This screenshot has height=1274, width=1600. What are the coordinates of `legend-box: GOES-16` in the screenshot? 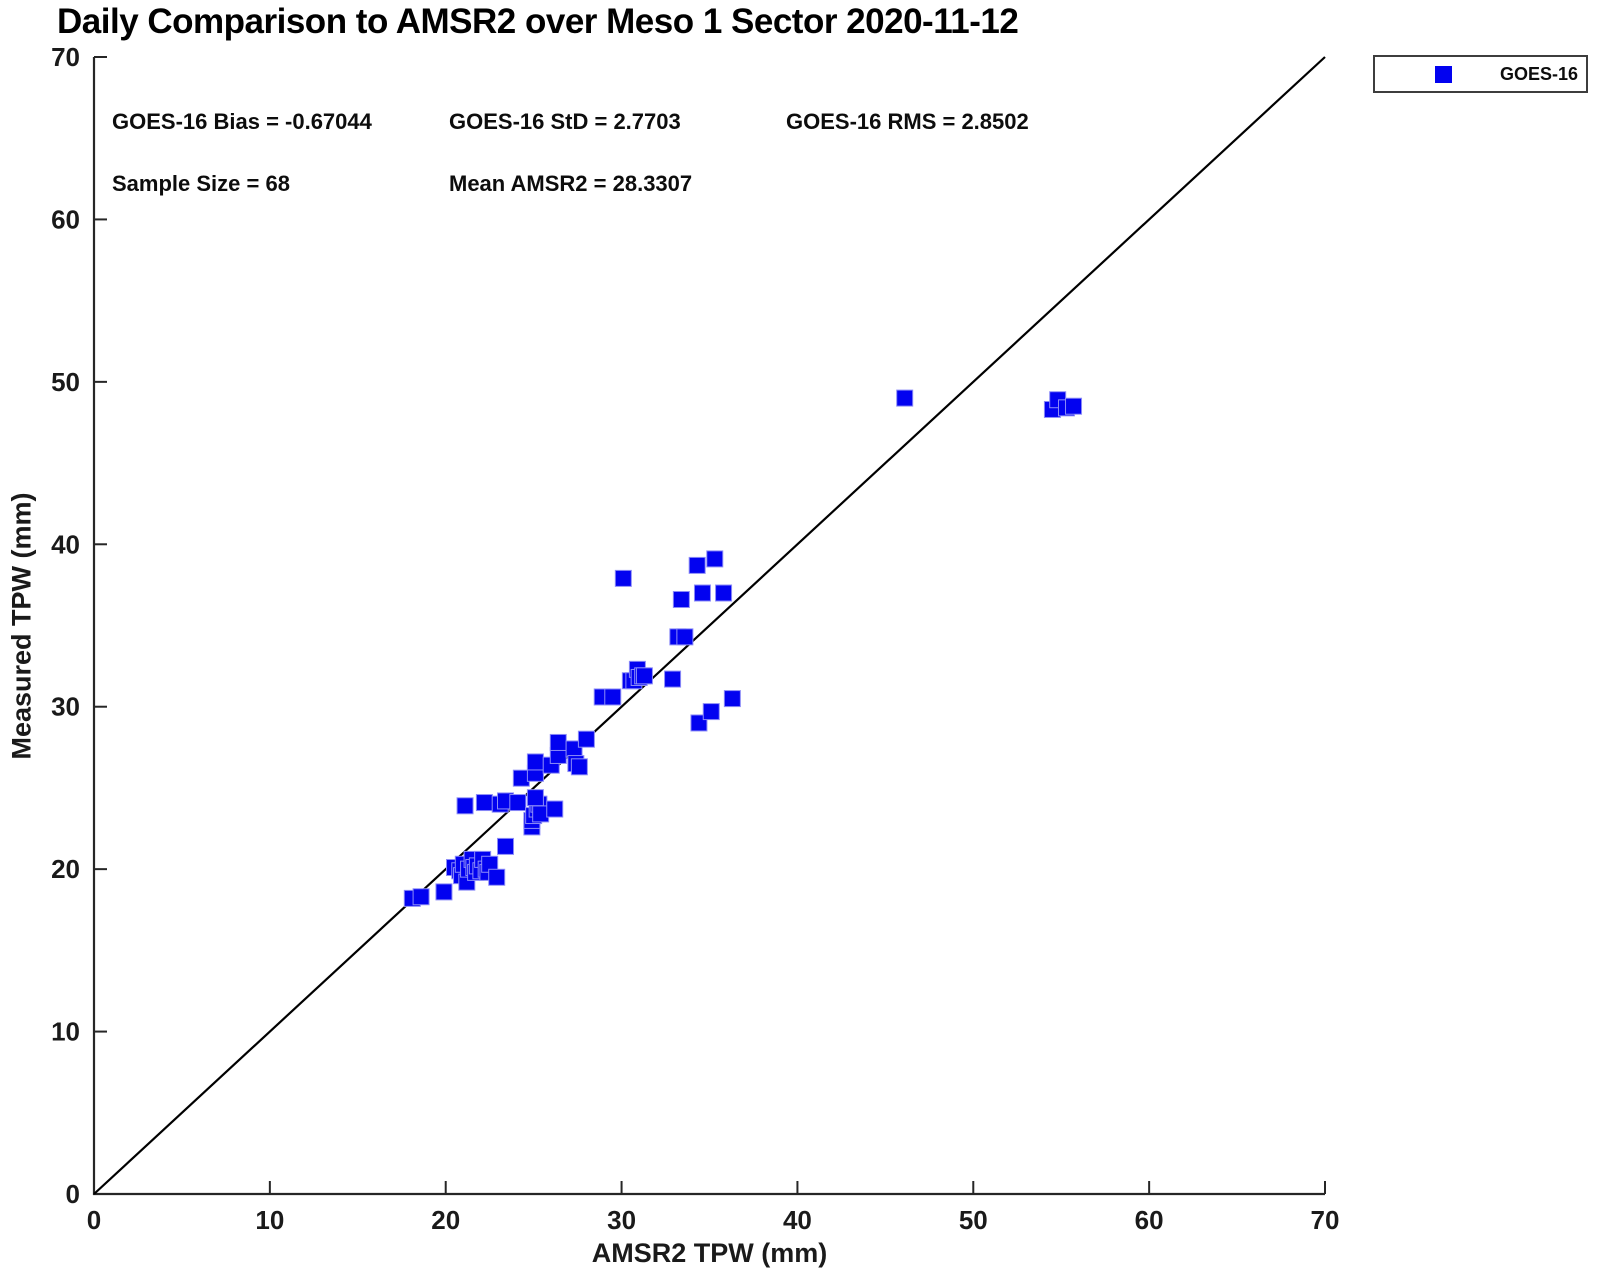 It's located at (1480, 74).